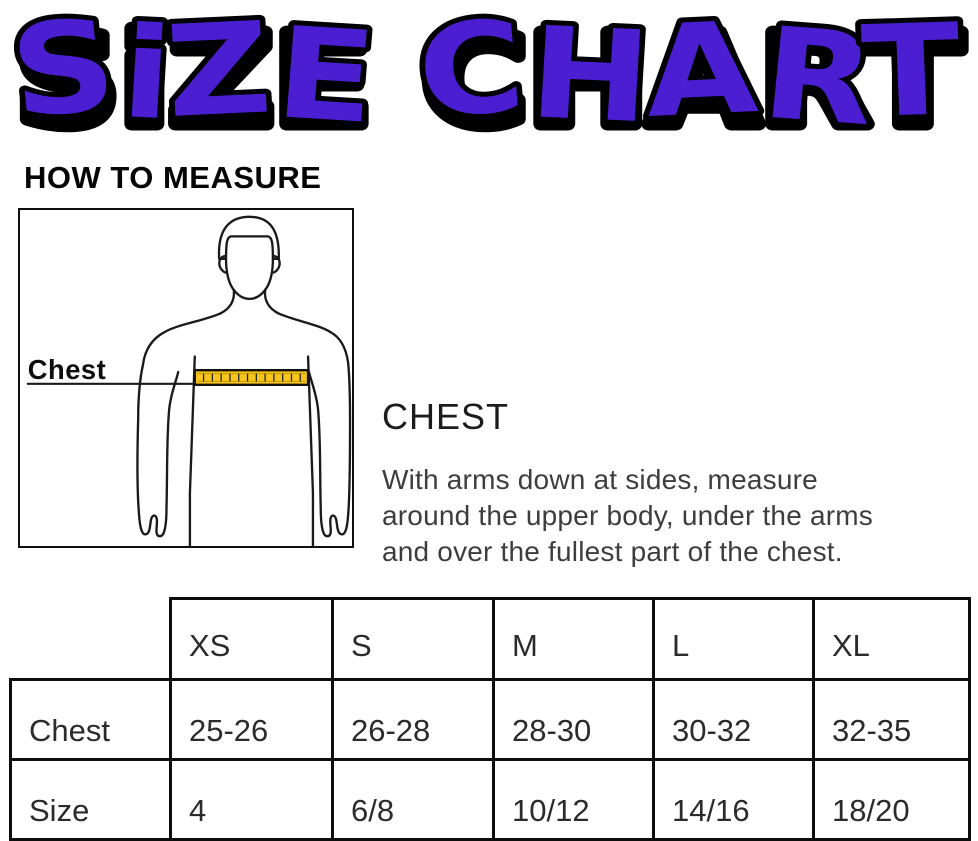 The height and width of the screenshot is (841, 978). What do you see at coordinates (413, 799) in the screenshot?
I see `size-value-s: 6/8` at bounding box center [413, 799].